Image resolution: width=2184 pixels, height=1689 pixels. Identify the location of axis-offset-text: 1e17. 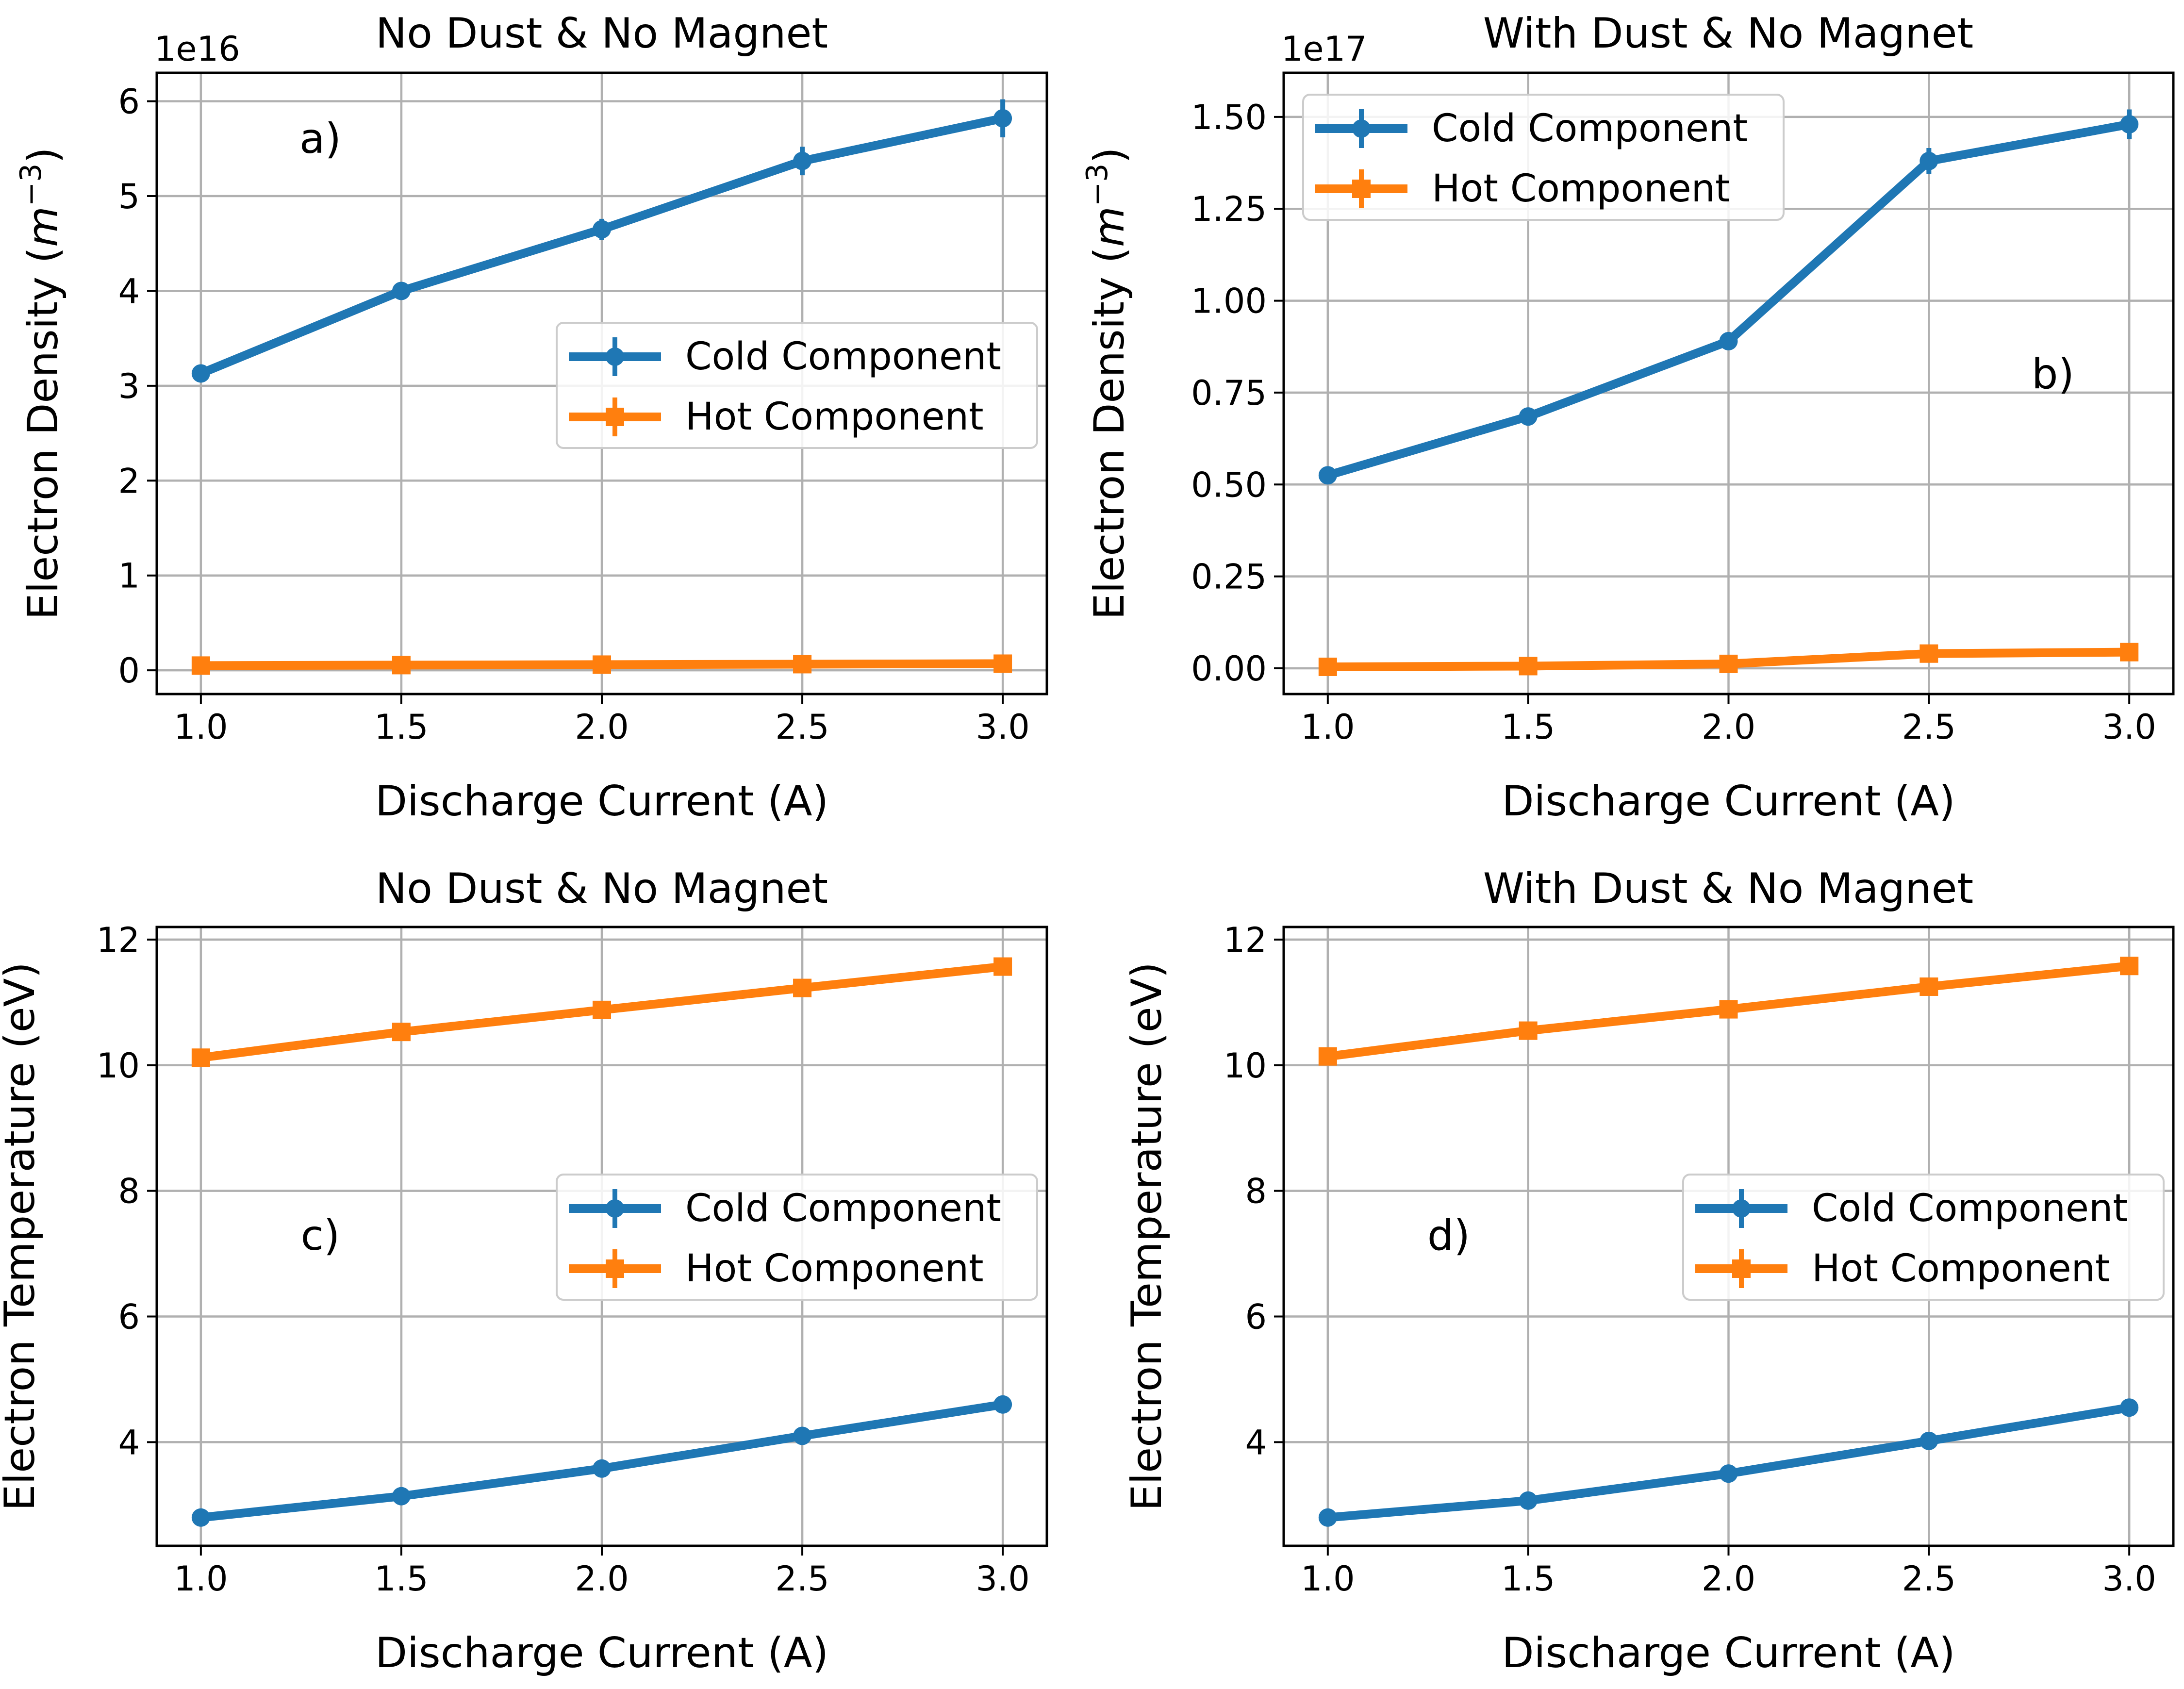
(1324, 49).